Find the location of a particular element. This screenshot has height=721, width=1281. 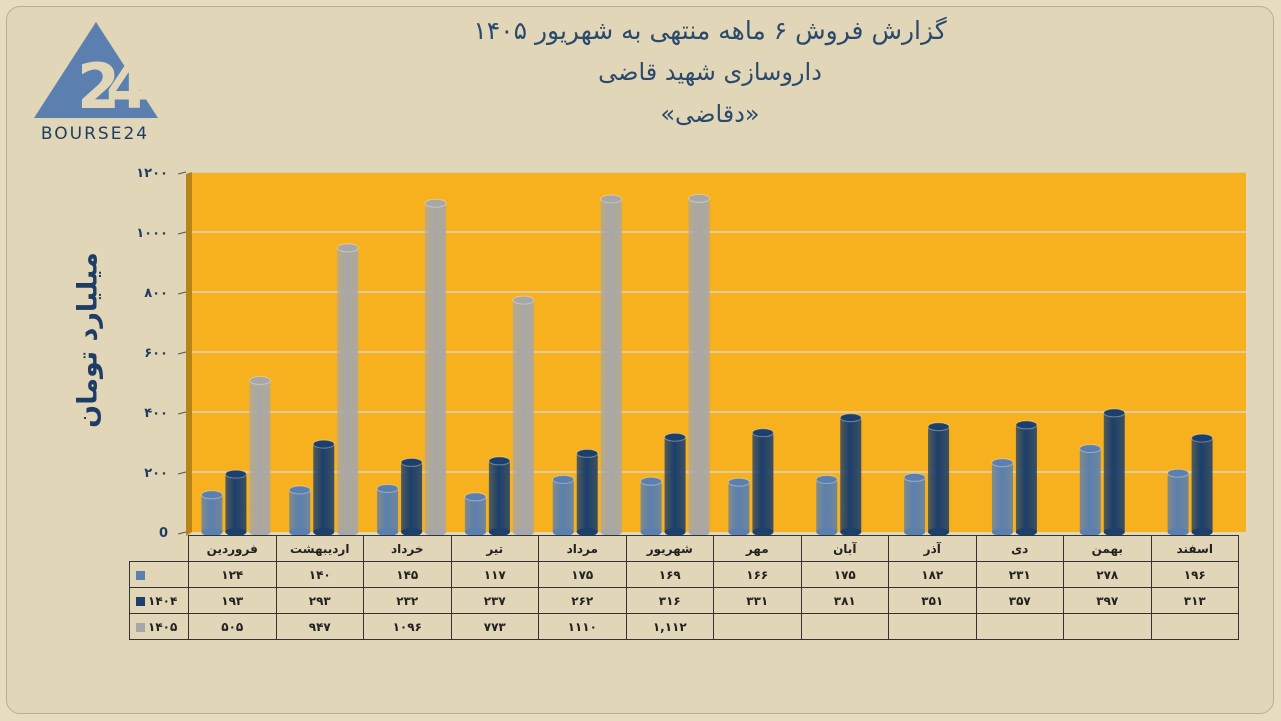

data-cell: ۳۱۶ is located at coordinates (669, 600).